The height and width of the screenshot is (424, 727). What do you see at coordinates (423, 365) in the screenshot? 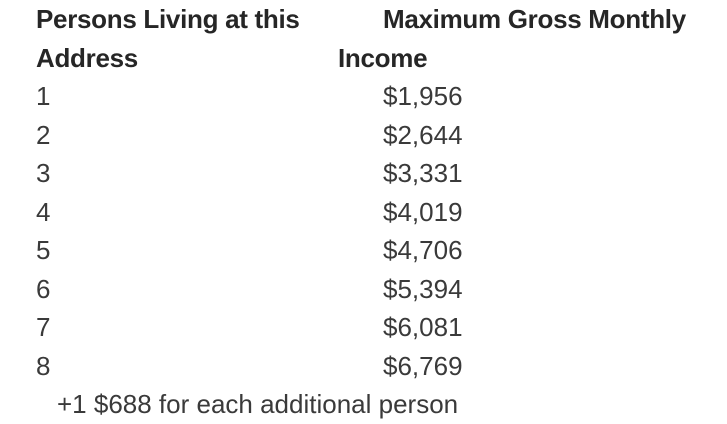
I see `income-cell: $6,769` at bounding box center [423, 365].